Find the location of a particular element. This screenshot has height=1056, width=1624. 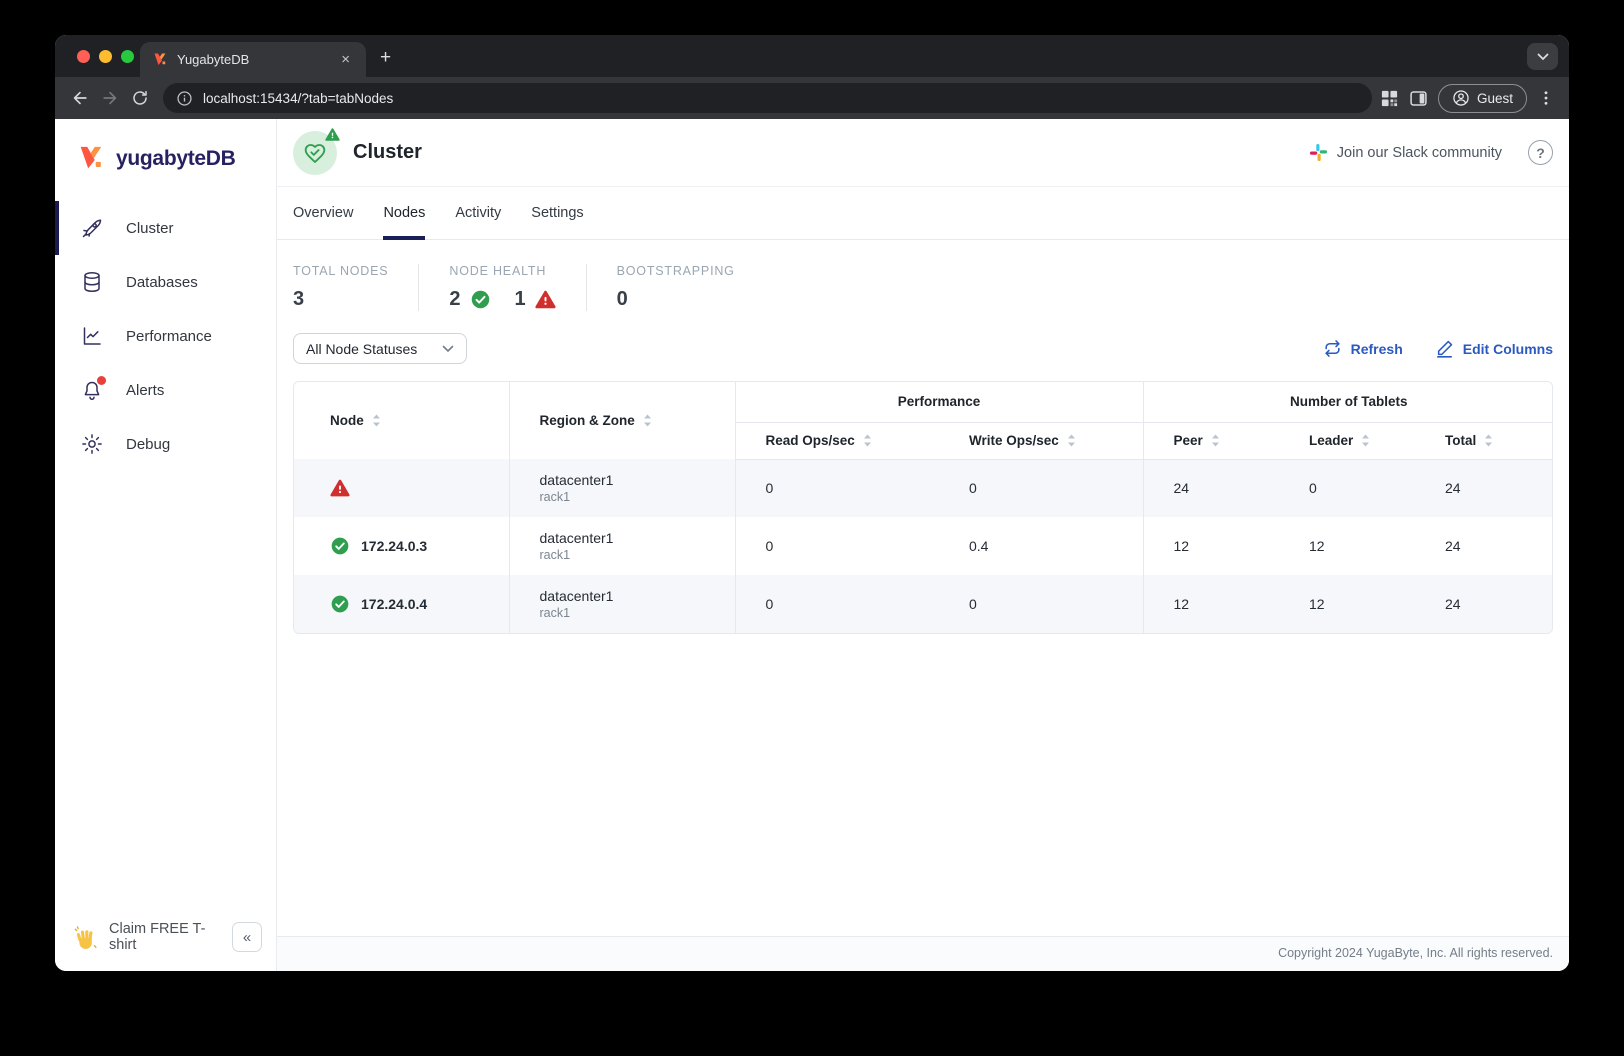

column-header-node: Node is located at coordinates (402, 420).